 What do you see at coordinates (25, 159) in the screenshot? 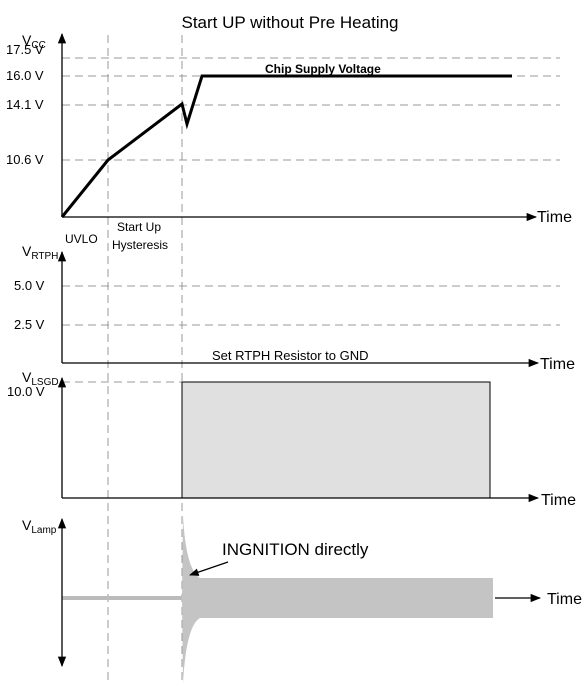
I see `tick-label: 10.6 V` at bounding box center [25, 159].